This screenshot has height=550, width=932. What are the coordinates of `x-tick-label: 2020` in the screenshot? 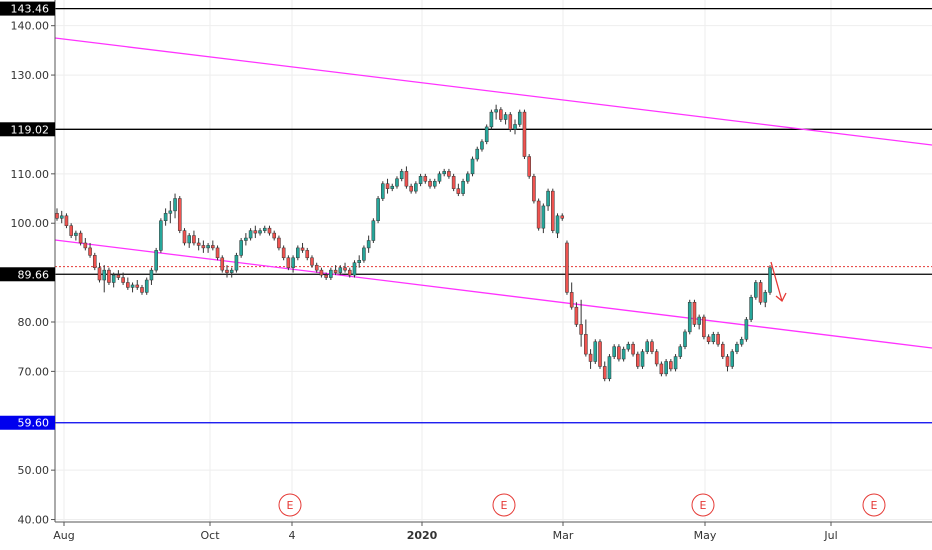 It's located at (422, 535).